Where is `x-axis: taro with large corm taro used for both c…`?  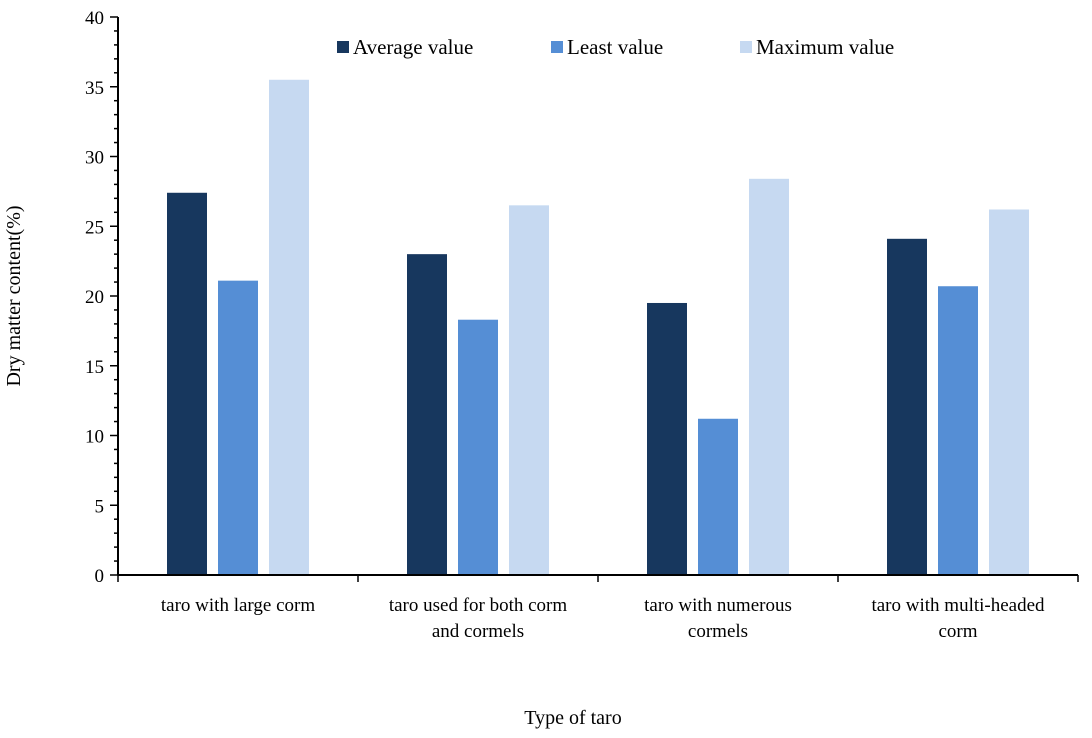
x-axis: taro with large corm taro used for both c… is located at coordinates (598, 608).